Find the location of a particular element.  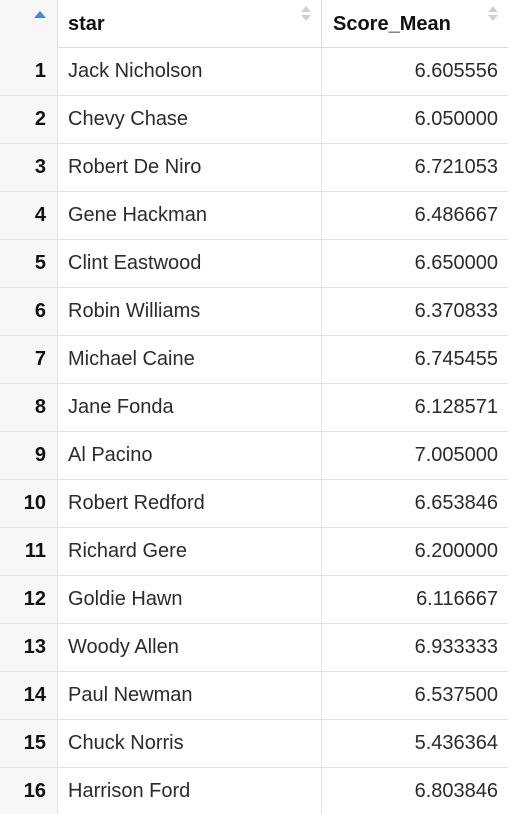

star-cell: Jane Fonda is located at coordinates (190, 407).